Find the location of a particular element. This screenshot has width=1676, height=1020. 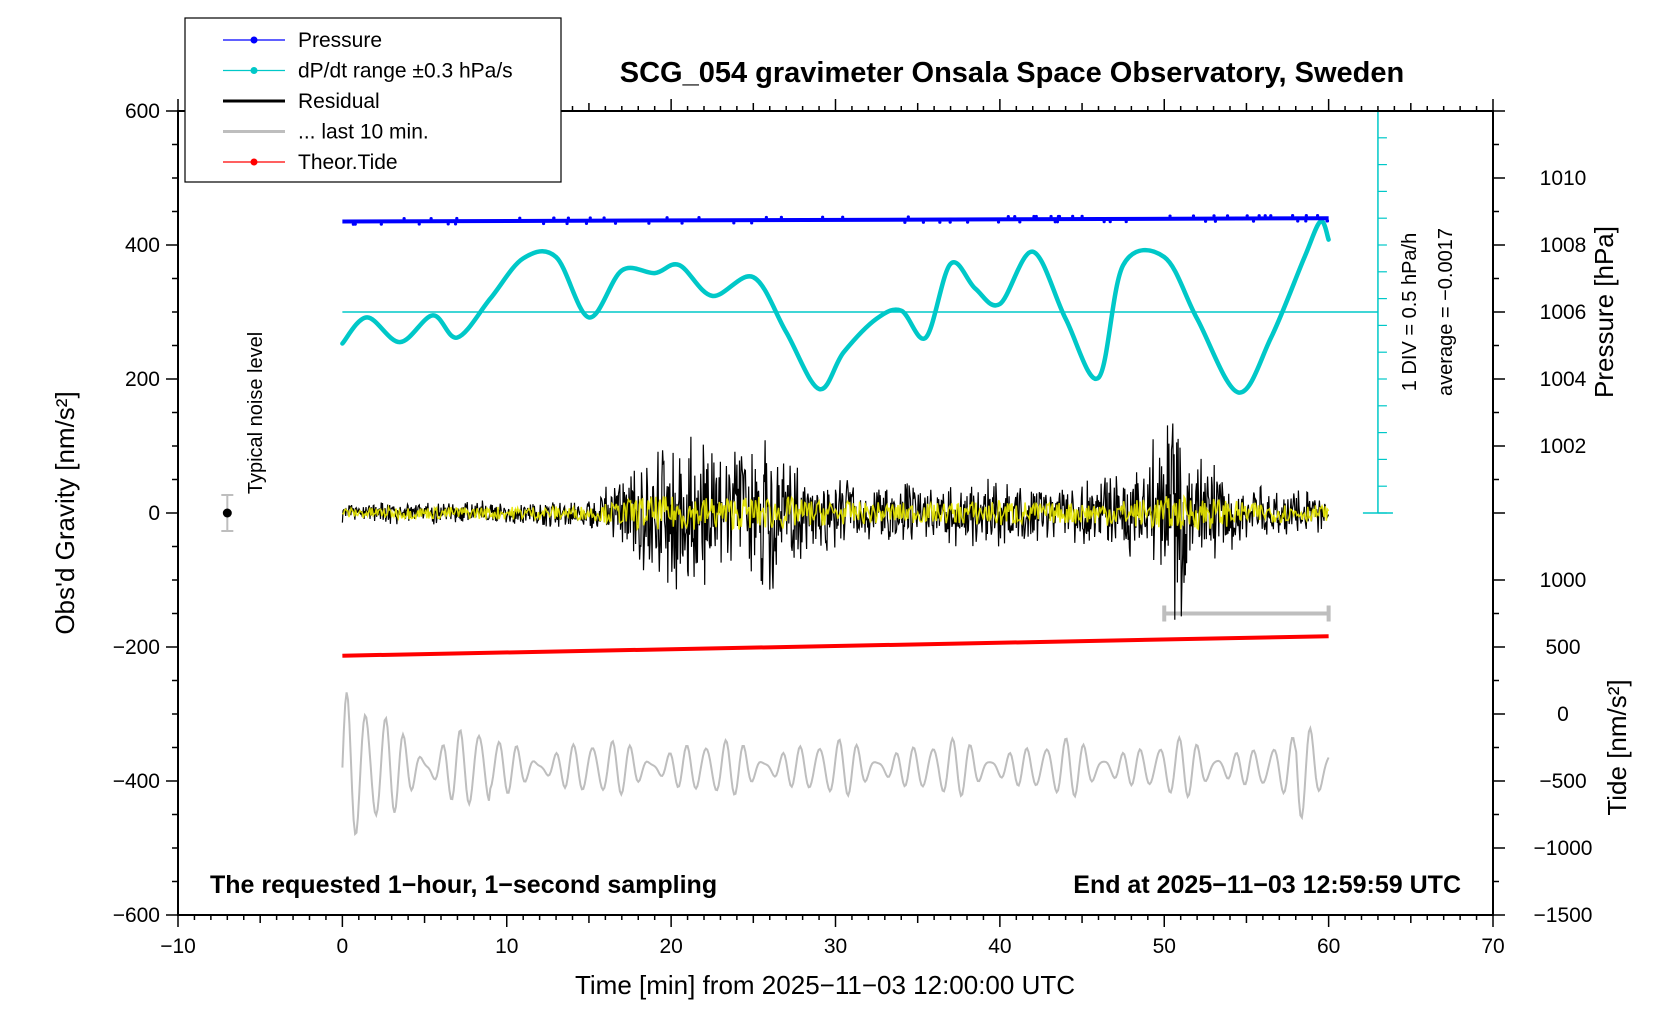

noise-label: Typical noise level is located at coordinates (256, 413).